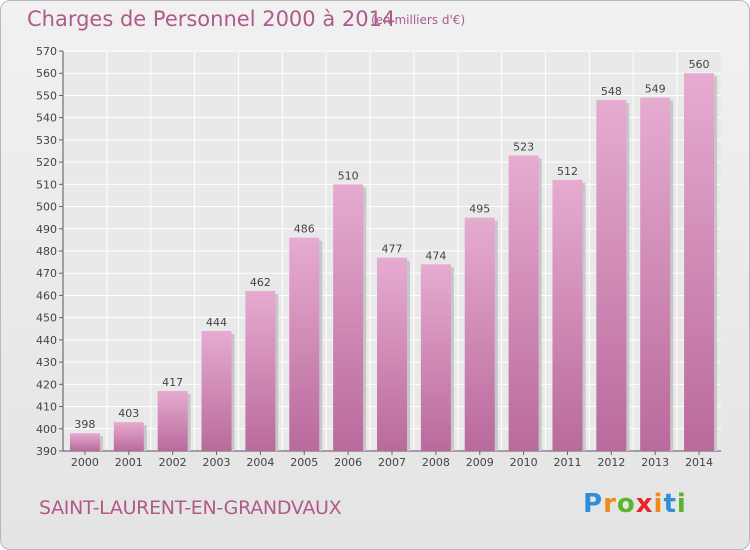 This screenshot has height=550, width=750. What do you see at coordinates (46, 162) in the screenshot?
I see `y-tick-label: 520` at bounding box center [46, 162].